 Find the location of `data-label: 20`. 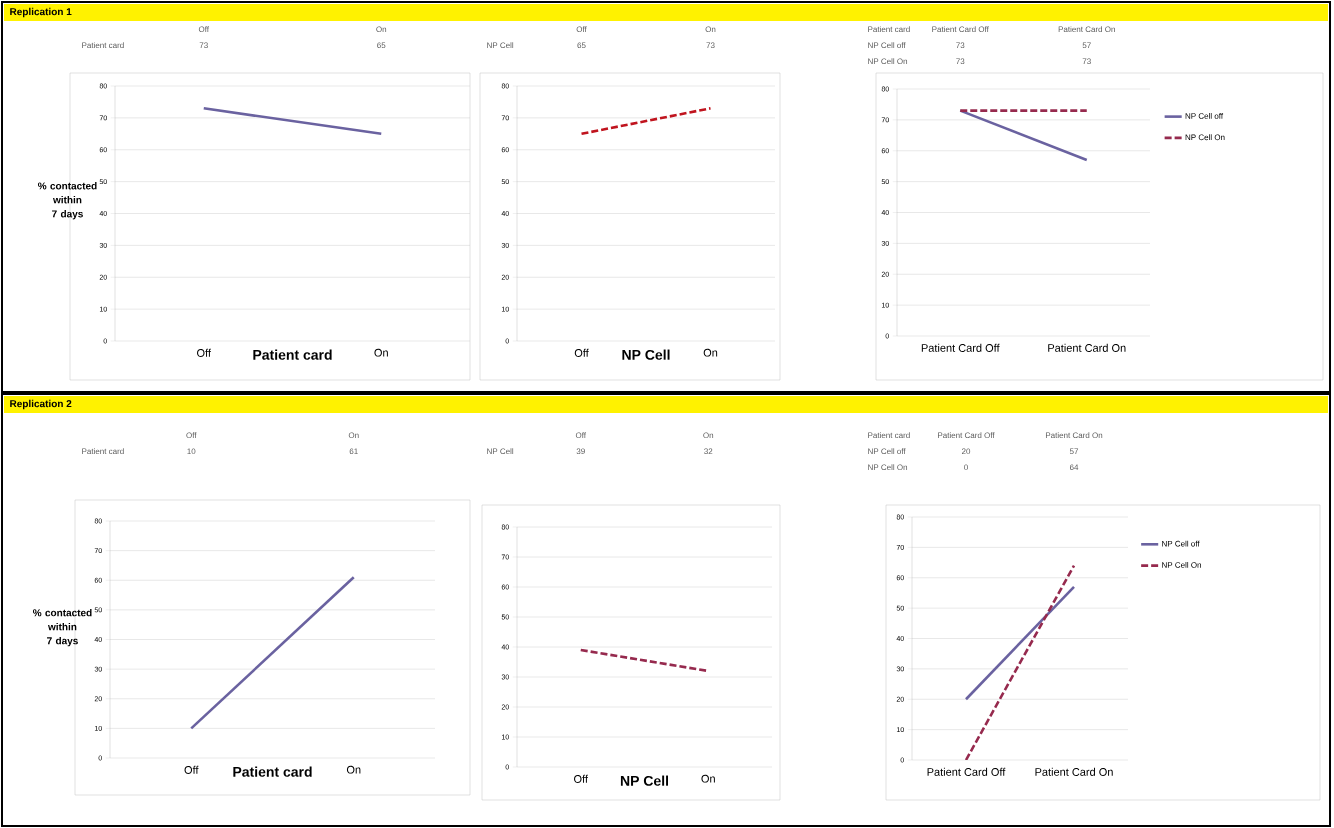

data-label: 20 is located at coordinates (966, 451).